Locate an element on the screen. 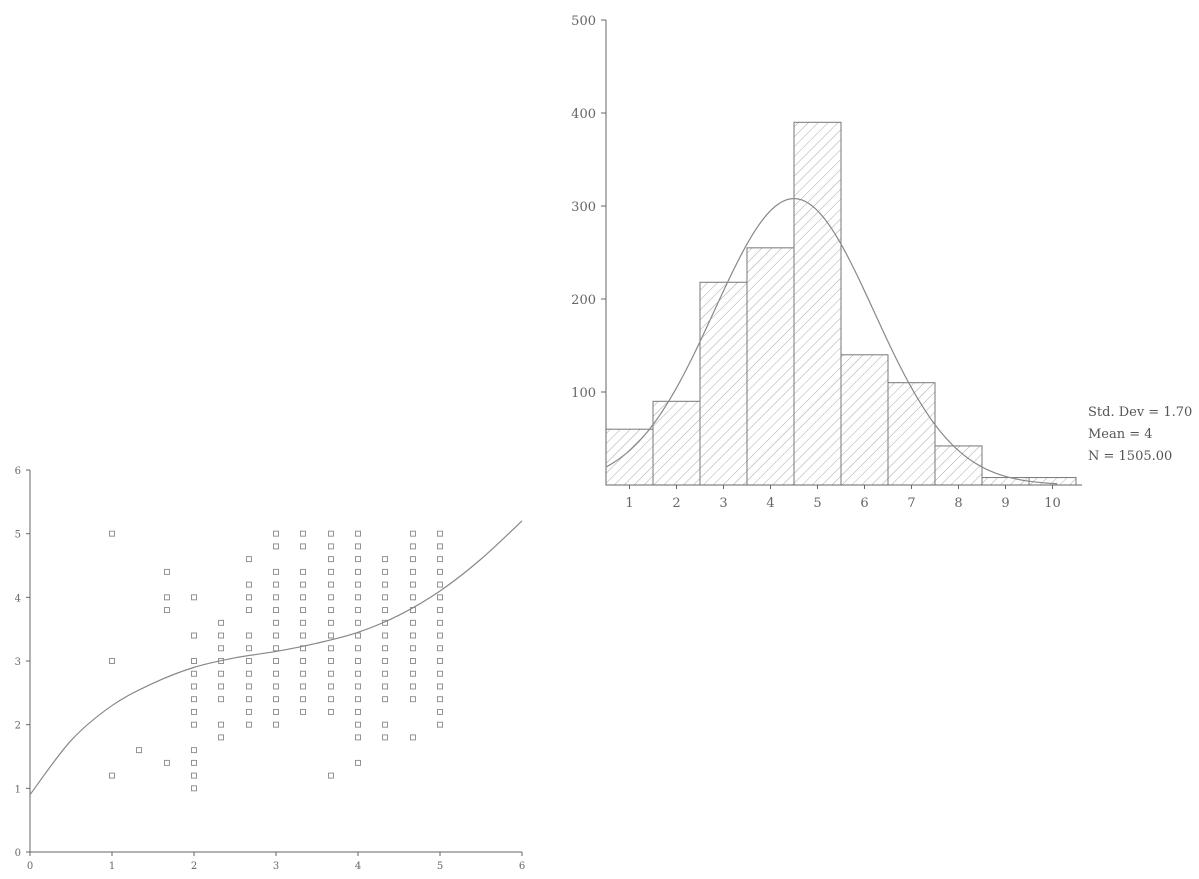 This screenshot has height=879, width=1199. stat-std-dev: Std. Dev = 1.70 is located at coordinates (1140, 412).